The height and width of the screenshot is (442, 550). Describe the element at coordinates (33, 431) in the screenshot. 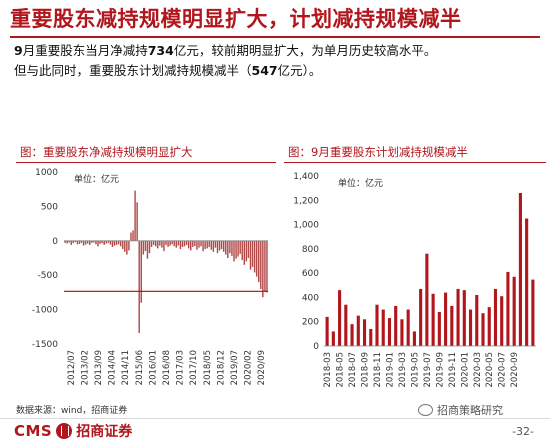

I see `logo-cms: CMS` at that location.